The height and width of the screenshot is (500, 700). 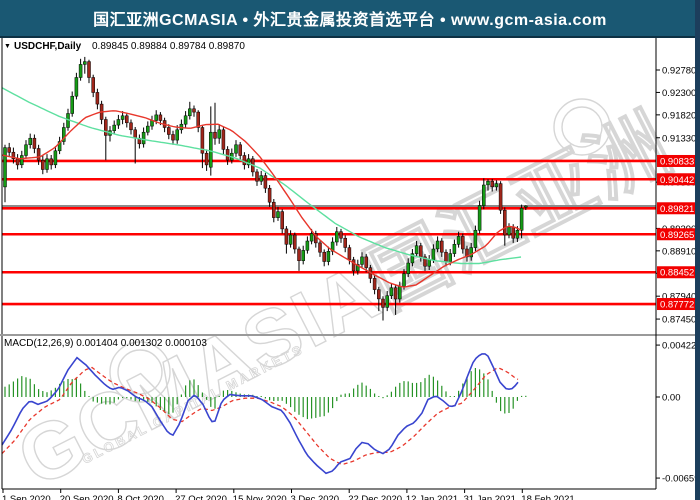 What do you see at coordinates (681, 346) in the screenshot?
I see `macd-tick-label: 0.004221` at bounding box center [681, 346].